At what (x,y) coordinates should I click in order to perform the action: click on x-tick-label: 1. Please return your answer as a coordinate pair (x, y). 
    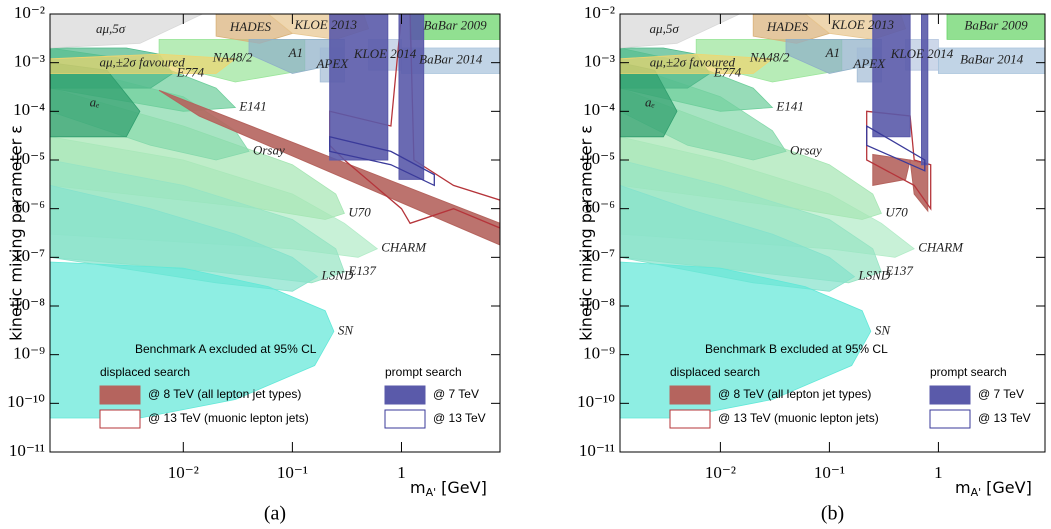
    Looking at the image, I should click on (401, 472).